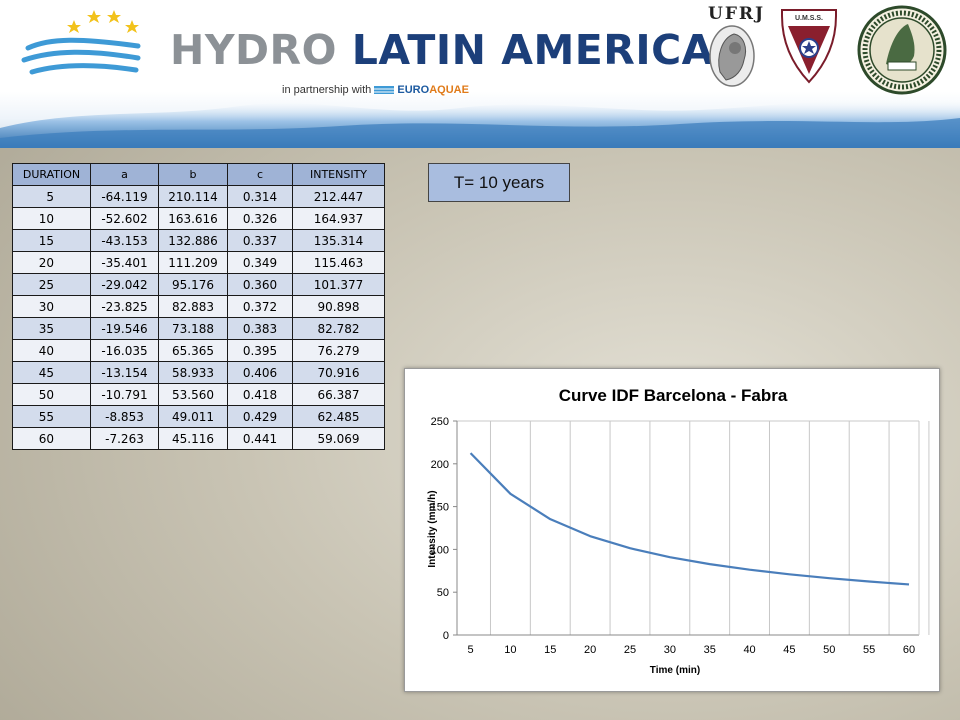  Describe the element at coordinates (338, 416) in the screenshot. I see `table-cell-intensity: 62.485` at that location.